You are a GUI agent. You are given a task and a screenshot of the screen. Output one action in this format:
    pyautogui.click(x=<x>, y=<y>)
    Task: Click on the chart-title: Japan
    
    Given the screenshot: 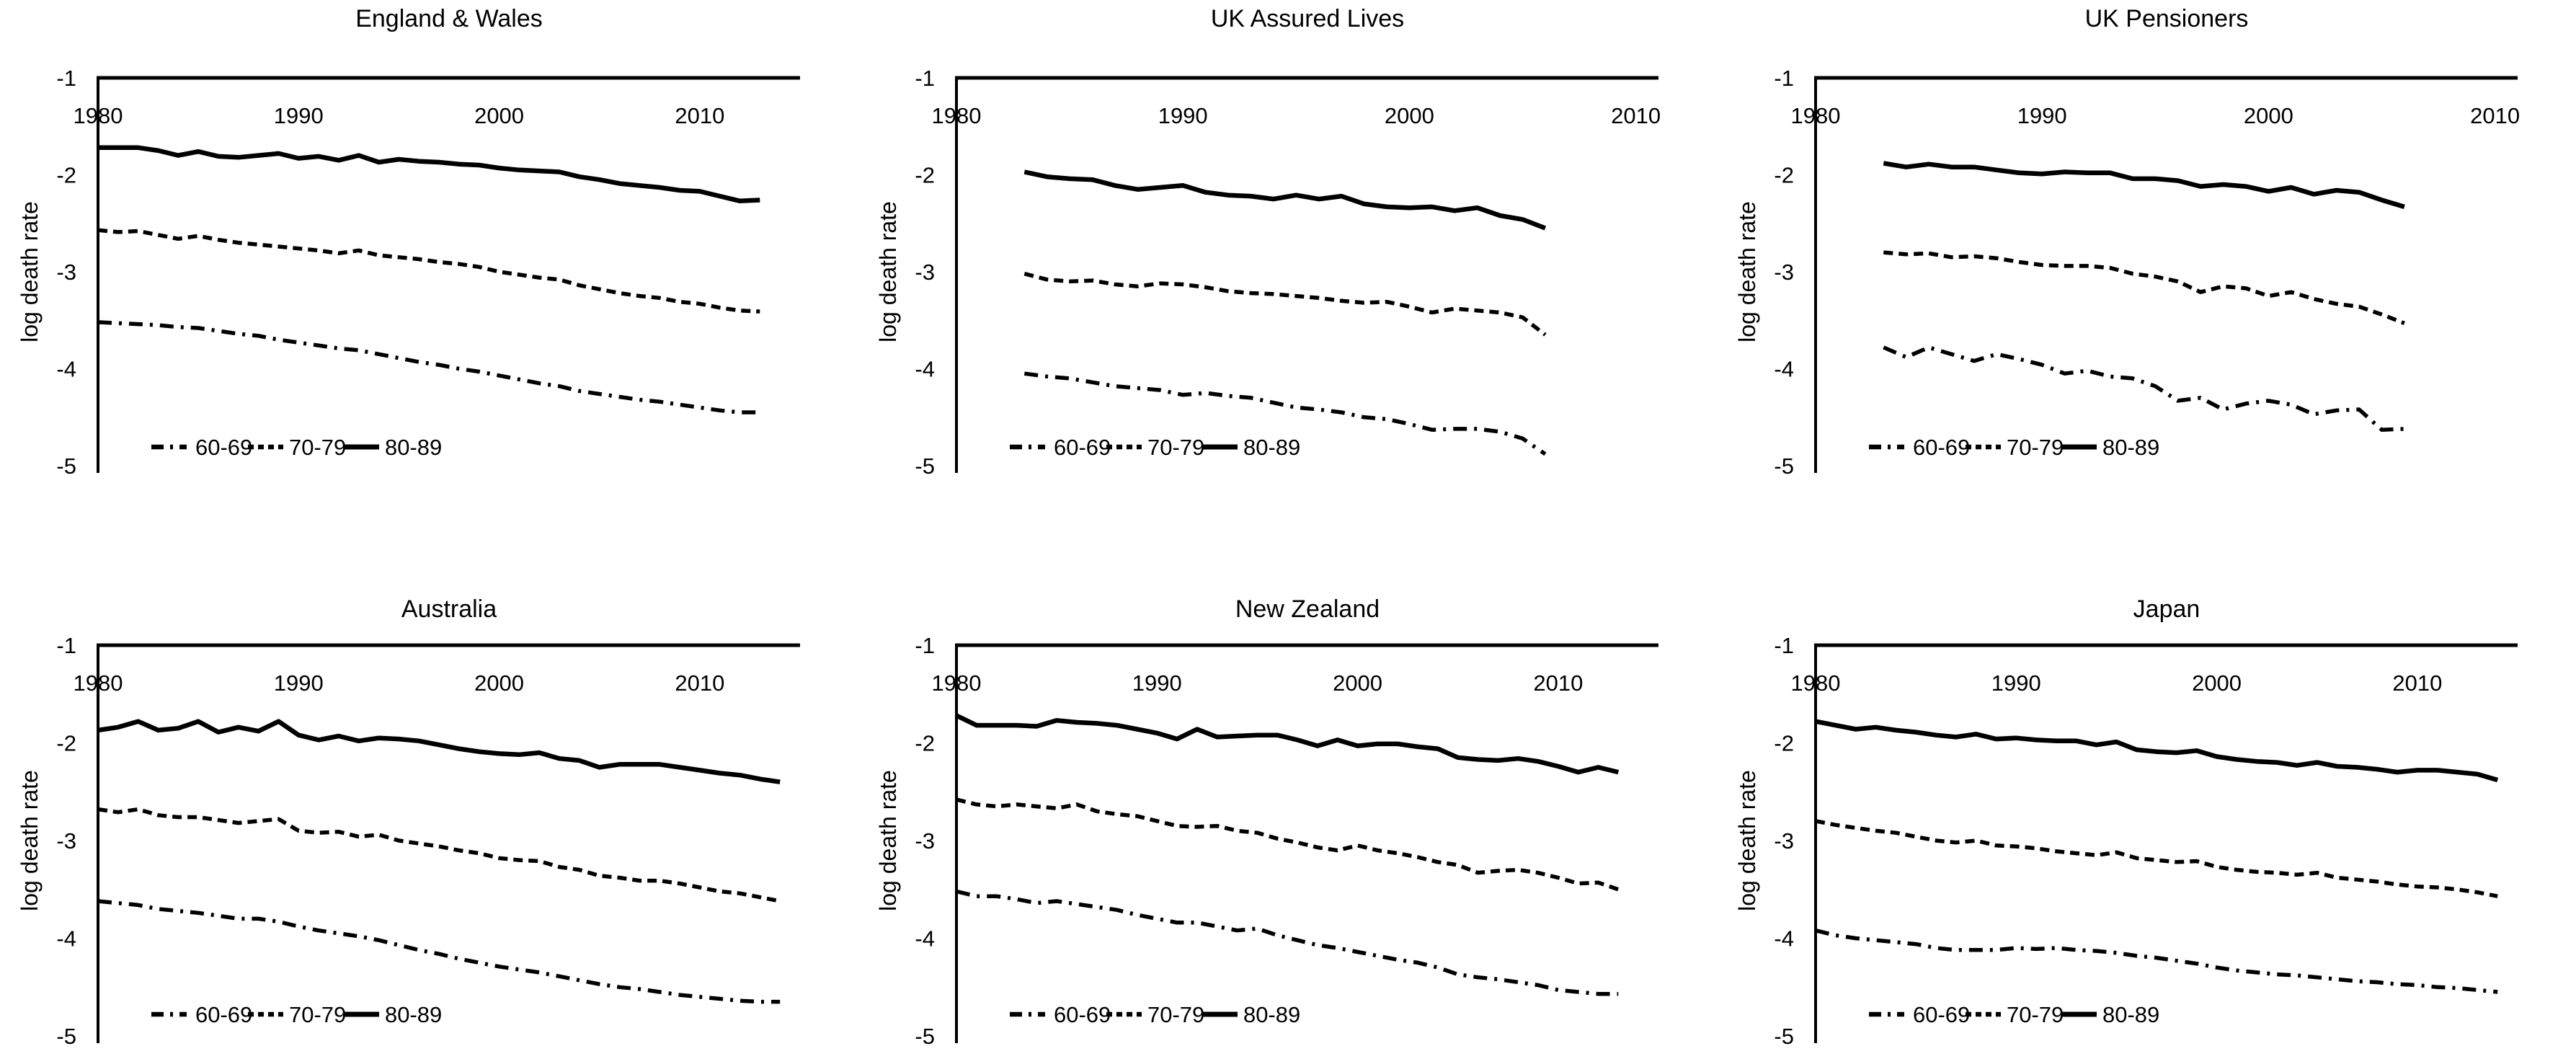 What is the action you would take?
    pyautogui.click(x=2166, y=609)
    